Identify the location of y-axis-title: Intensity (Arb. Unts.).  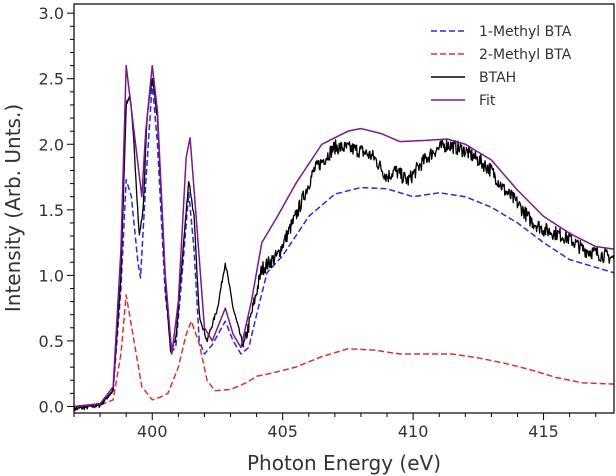
(13, 208).